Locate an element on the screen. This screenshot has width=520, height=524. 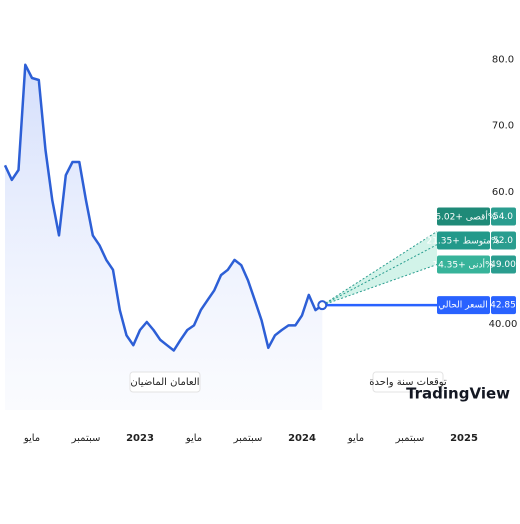
forecast-label: أدنى +14.35% is located at coordinates (463, 264).